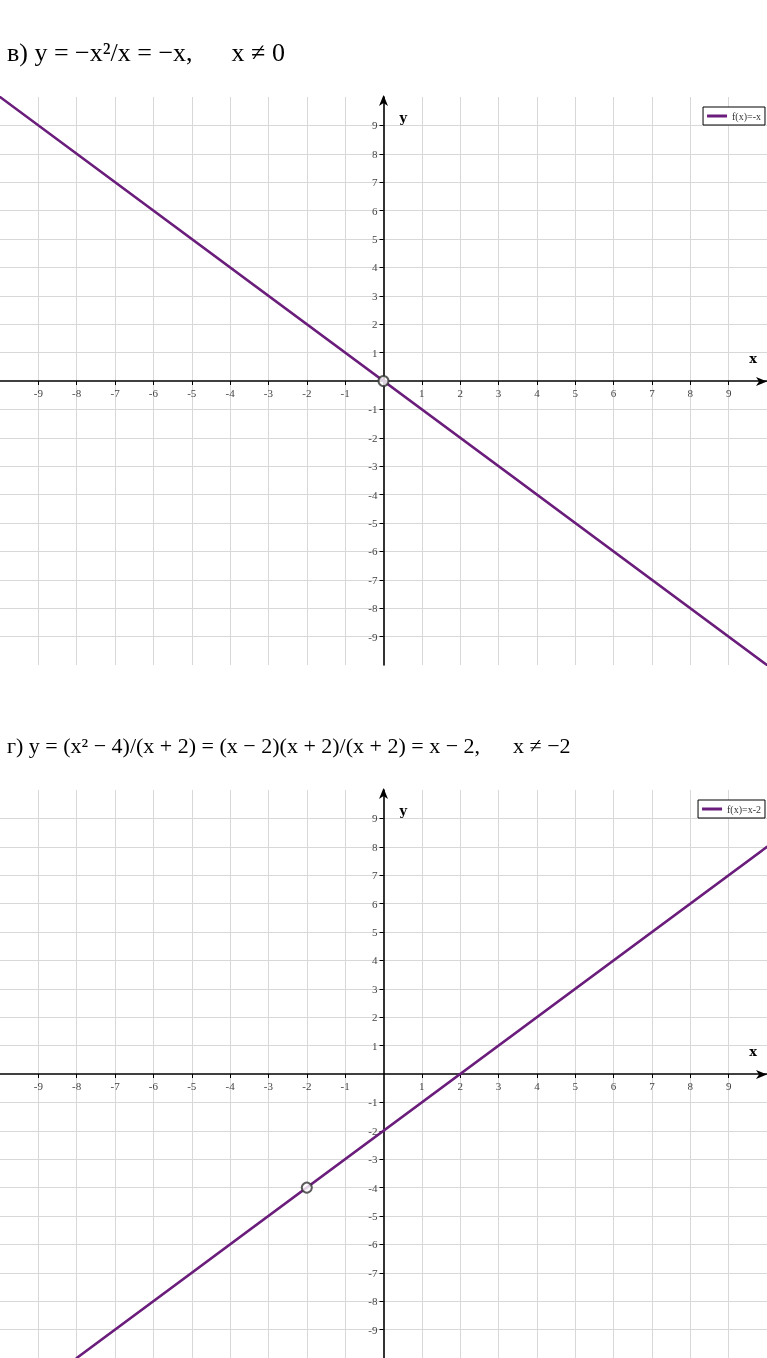  Describe the element at coordinates (747, 116) in the screenshot. I see `legend-label: f(x)=-x` at that location.